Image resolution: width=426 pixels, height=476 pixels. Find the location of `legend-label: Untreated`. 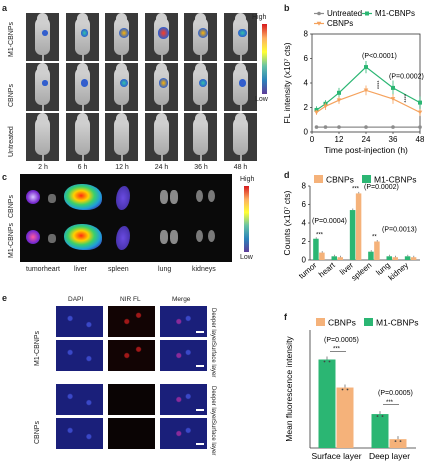

legend-label: Untreated is located at coordinates (344, 13).